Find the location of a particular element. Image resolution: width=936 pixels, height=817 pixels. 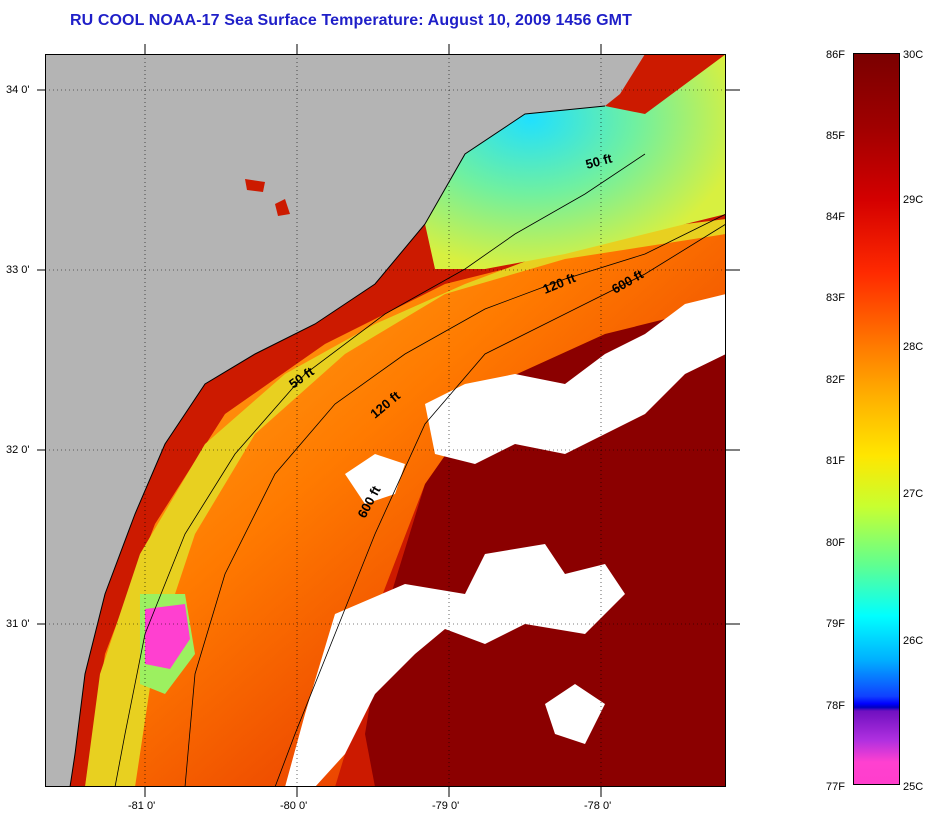

lon-tick-label: -78 0' is located at coordinates (598, 806).